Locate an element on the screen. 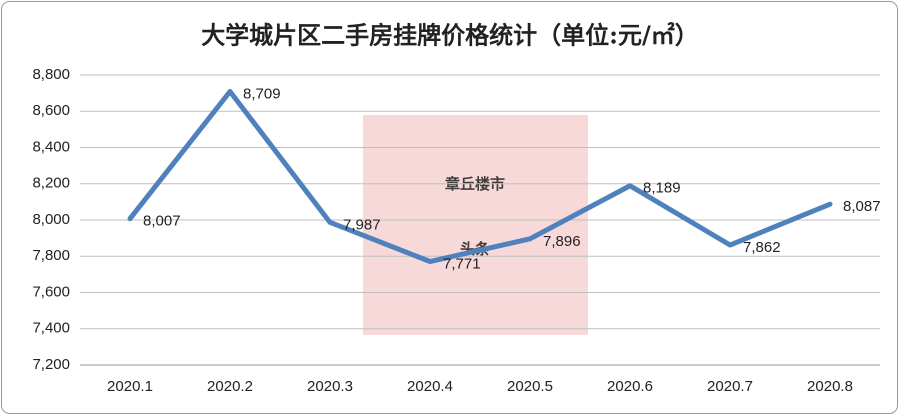 The height and width of the screenshot is (416, 900). data-label: 8,087 is located at coordinates (862, 206).